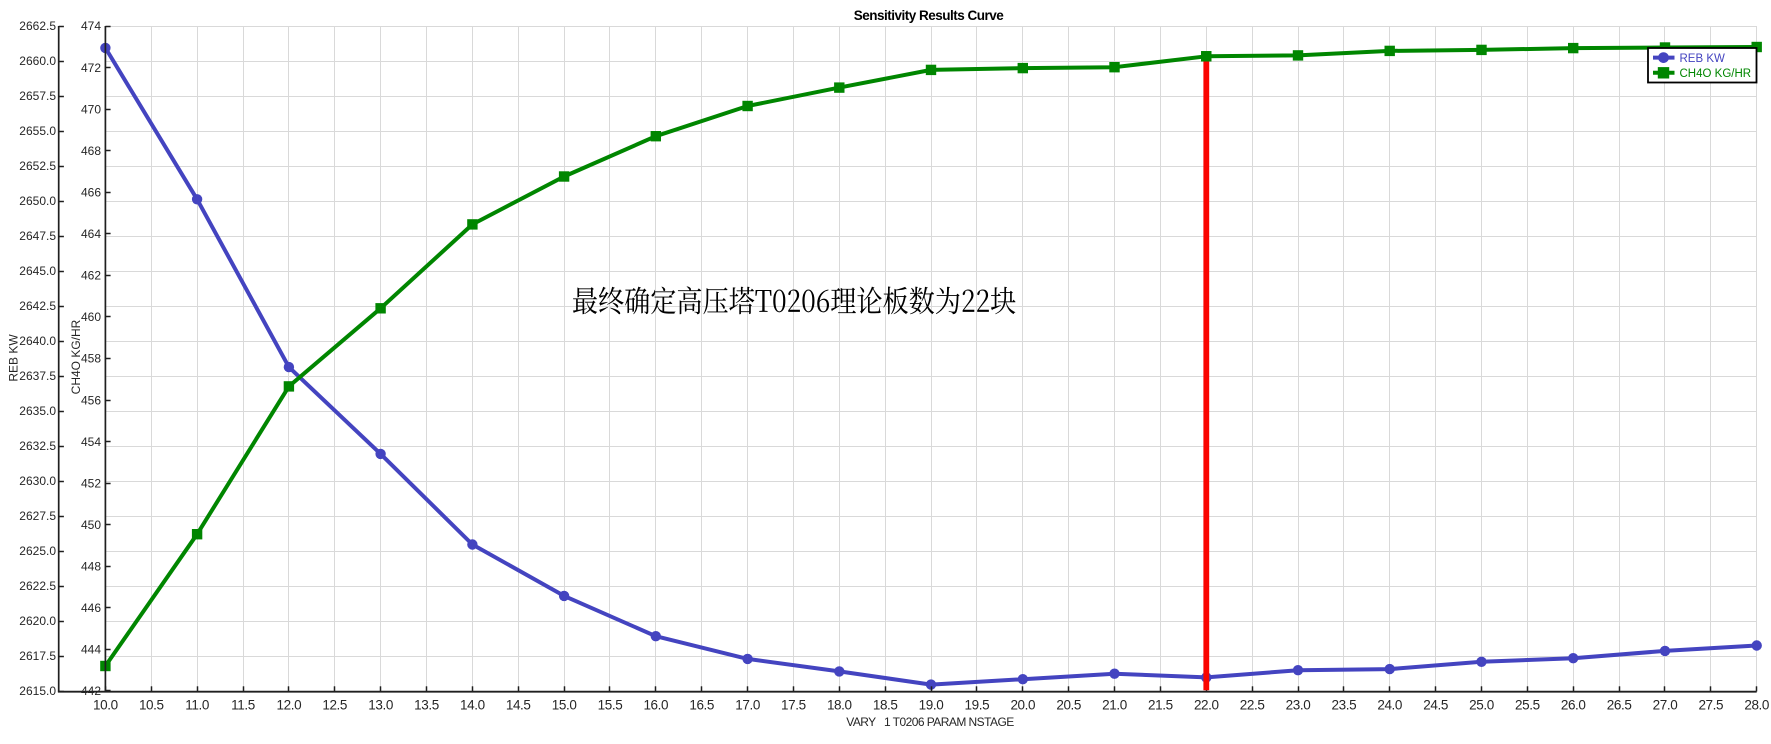  I want to click on svg-text: 2625.0, so click(37, 551).